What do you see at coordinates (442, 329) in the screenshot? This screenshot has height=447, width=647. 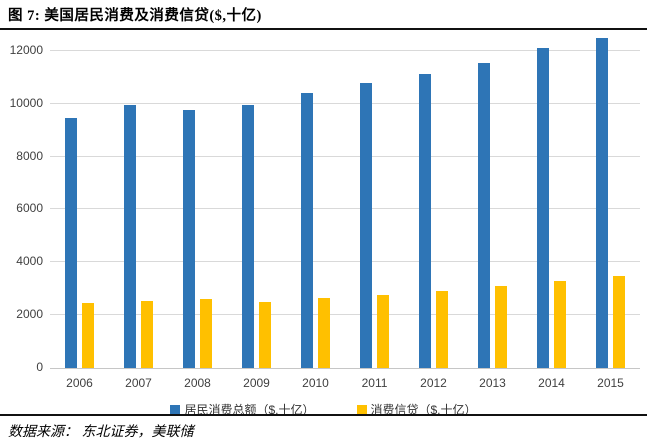 I see `credit-bar-2012` at bounding box center [442, 329].